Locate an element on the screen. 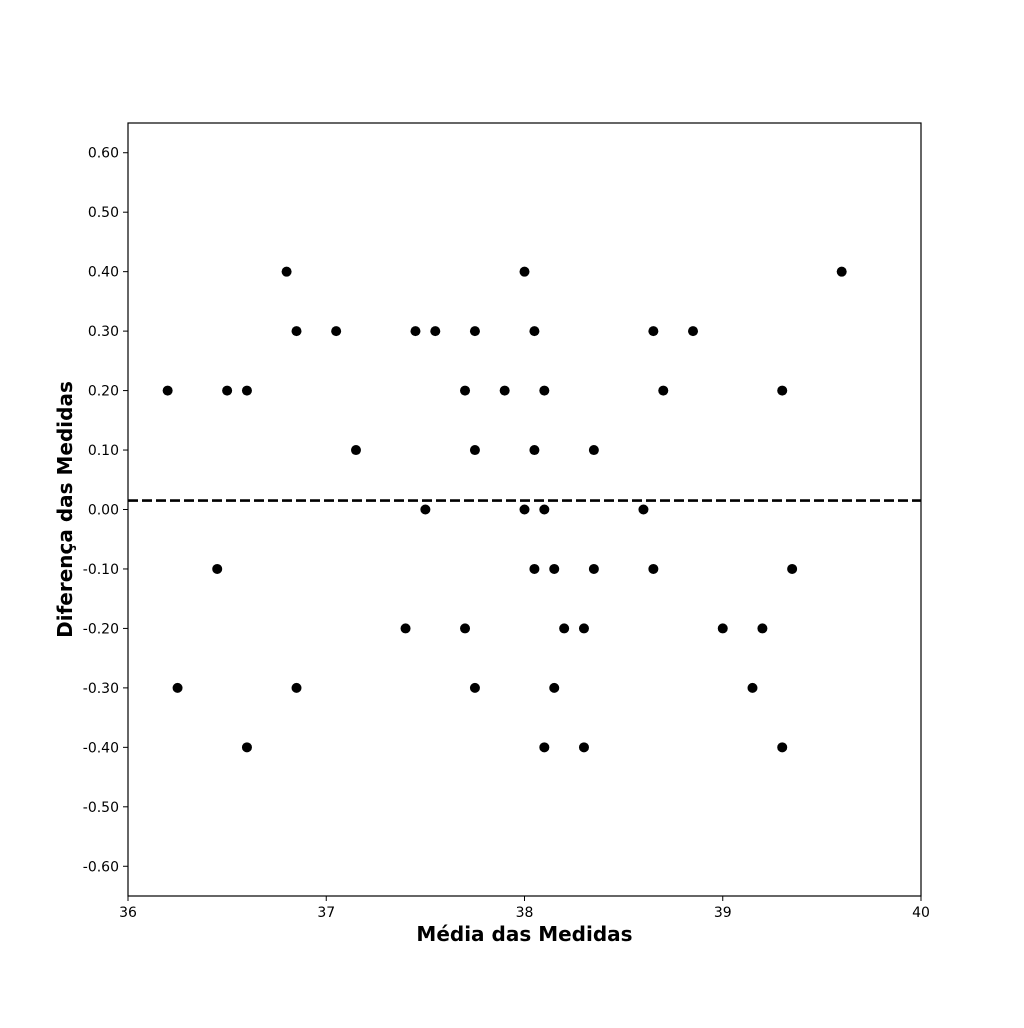 This screenshot has width=1024, height=1028. x-axis-ticks: 36 37 38 39 40 is located at coordinates (524, 908).